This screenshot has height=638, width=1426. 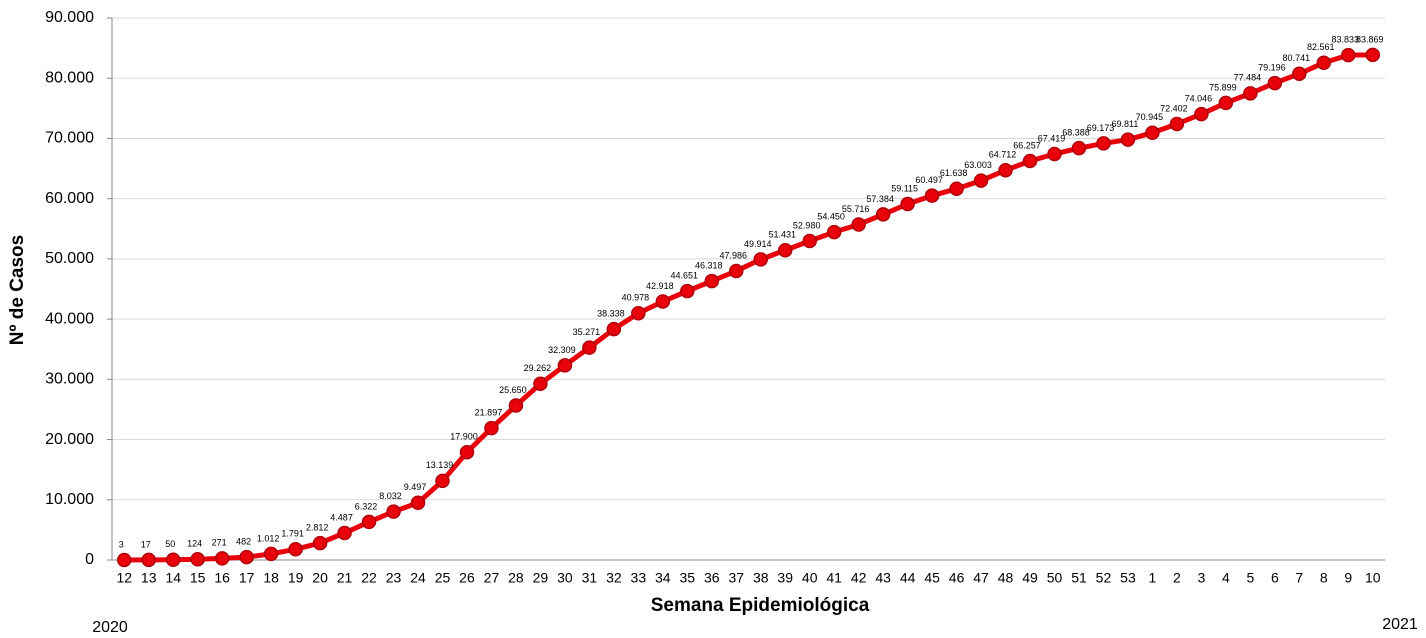 What do you see at coordinates (1030, 578) in the screenshot?
I see `x-tick-label: 49` at bounding box center [1030, 578].